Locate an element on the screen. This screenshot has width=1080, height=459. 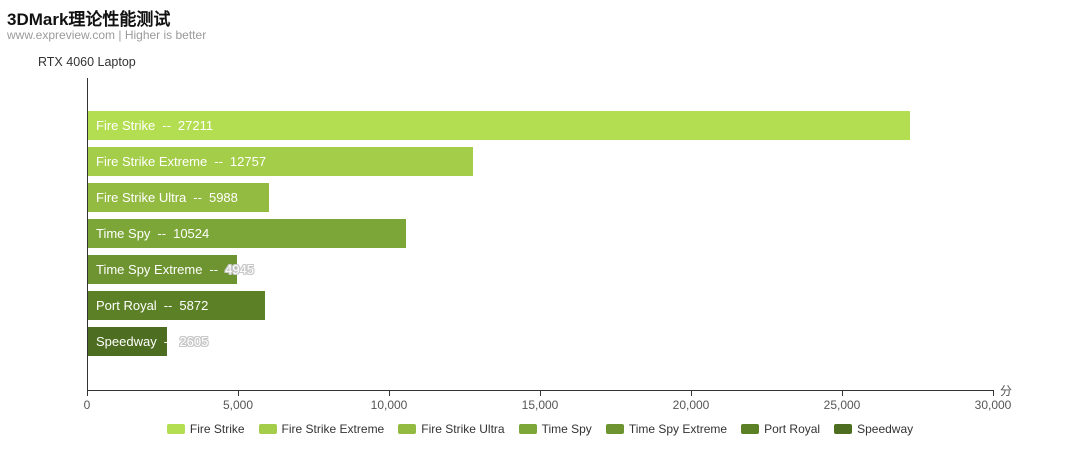
x-tick-label-25-000: 25,000 is located at coordinates (842, 405).